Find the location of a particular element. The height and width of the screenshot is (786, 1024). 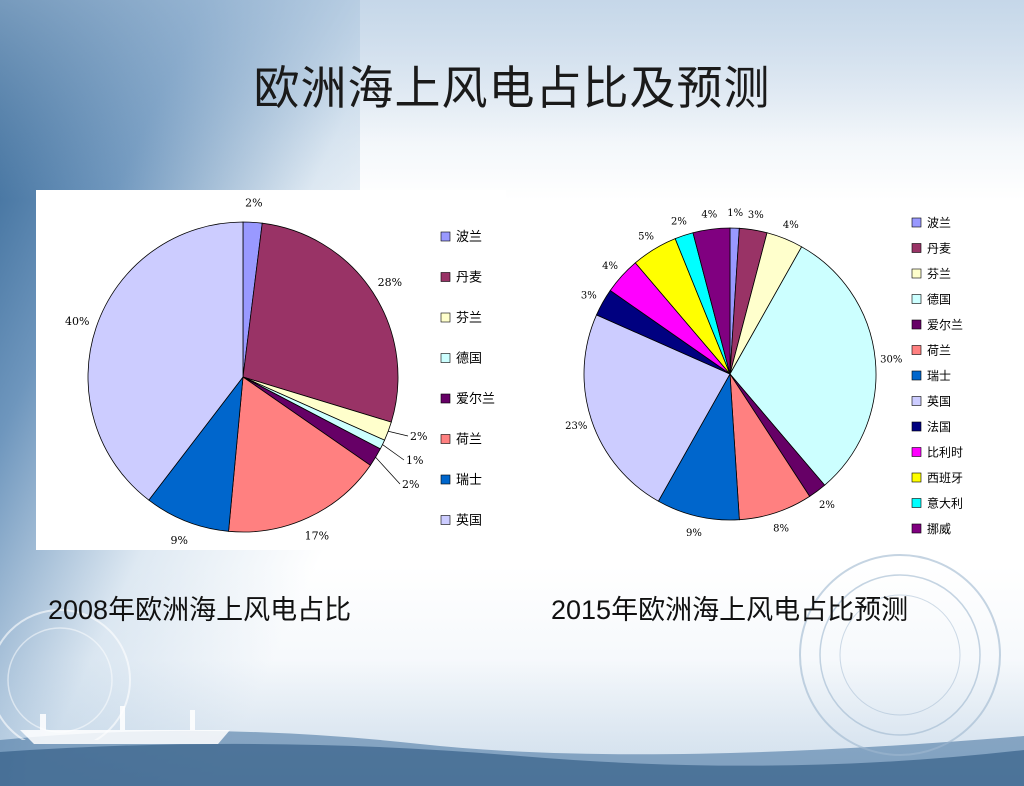

legend-entry: 意大利 is located at coordinates (945, 503).